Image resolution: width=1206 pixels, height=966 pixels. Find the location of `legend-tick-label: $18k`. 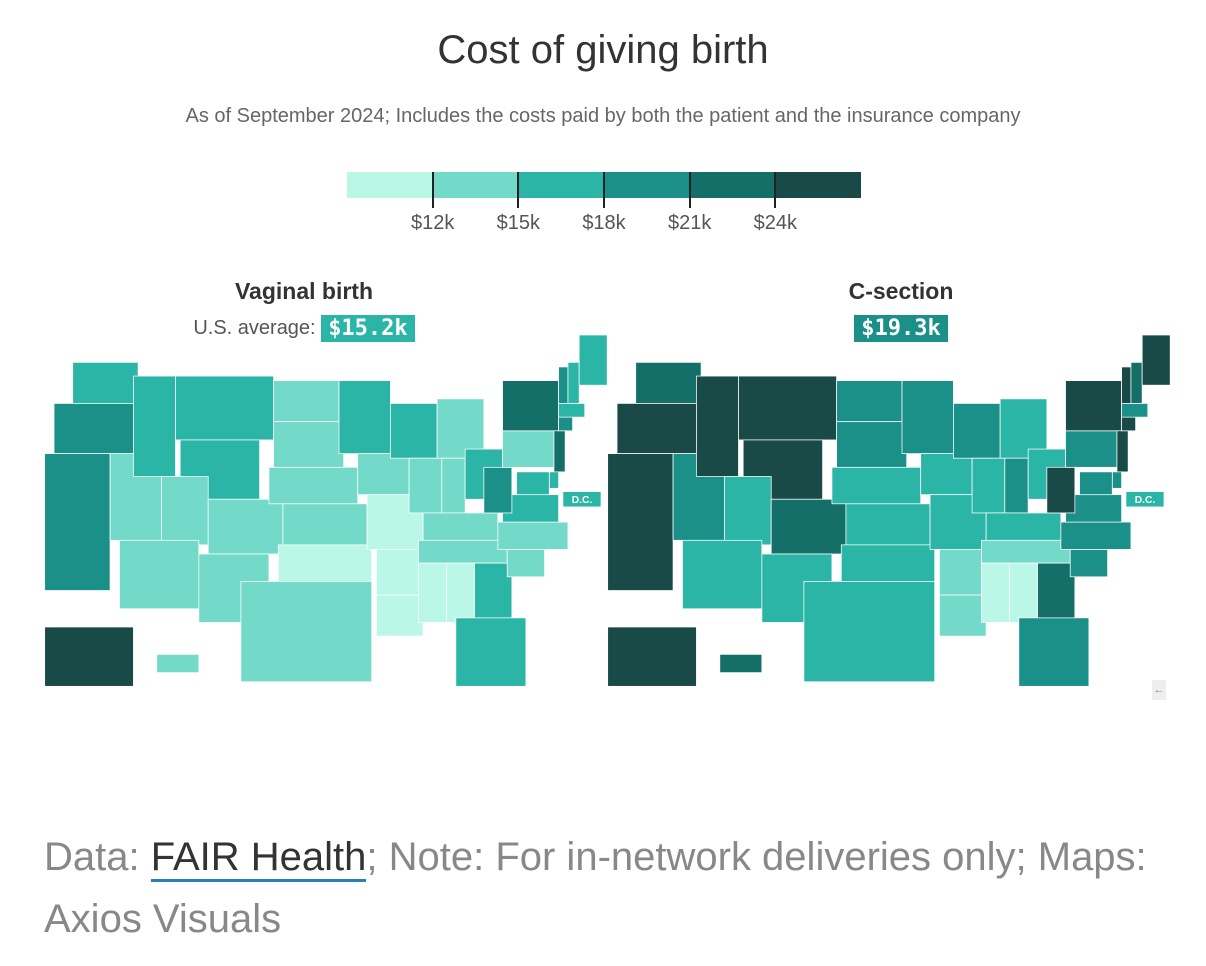

legend-tick-label: $18k is located at coordinates (604, 223).